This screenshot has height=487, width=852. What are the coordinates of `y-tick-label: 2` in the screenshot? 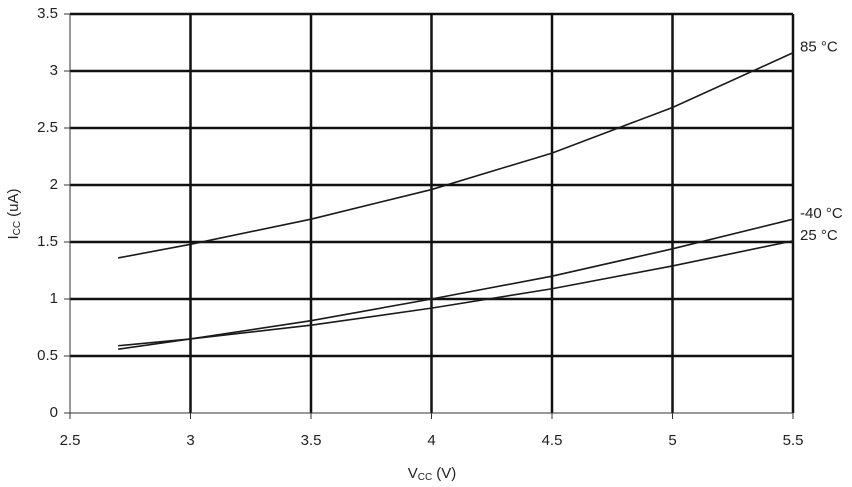 It's located at (54, 184).